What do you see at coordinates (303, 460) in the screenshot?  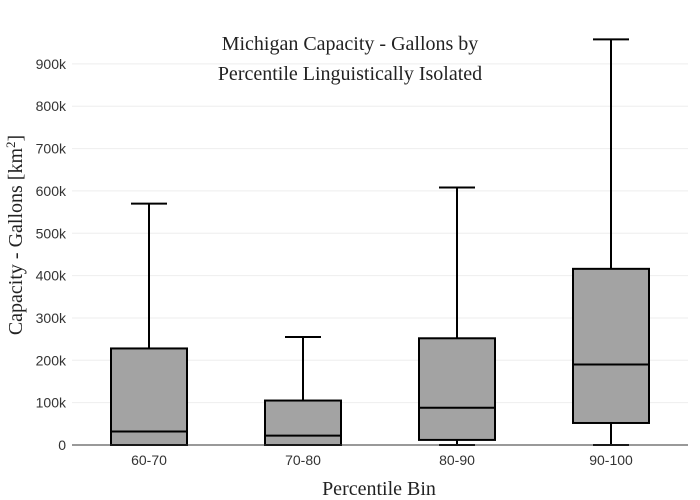 I see `x-tick-label: 70-80` at bounding box center [303, 460].